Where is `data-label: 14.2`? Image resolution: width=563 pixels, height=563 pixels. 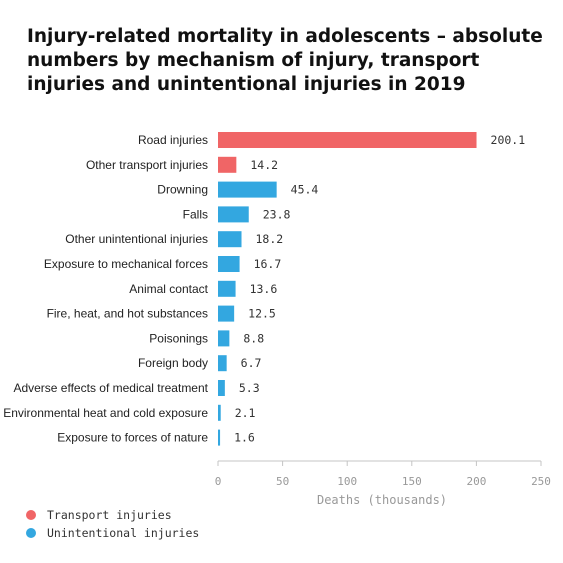 data-label: 14.2 is located at coordinates (264, 165).